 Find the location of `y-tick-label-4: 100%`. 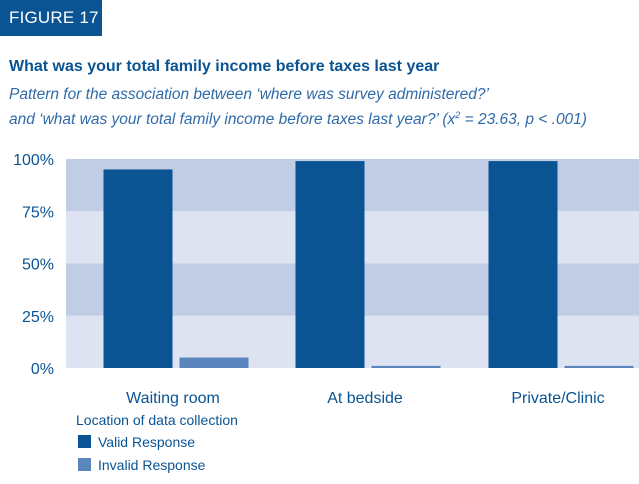

y-tick-label-4: 100% is located at coordinates (33, 160).